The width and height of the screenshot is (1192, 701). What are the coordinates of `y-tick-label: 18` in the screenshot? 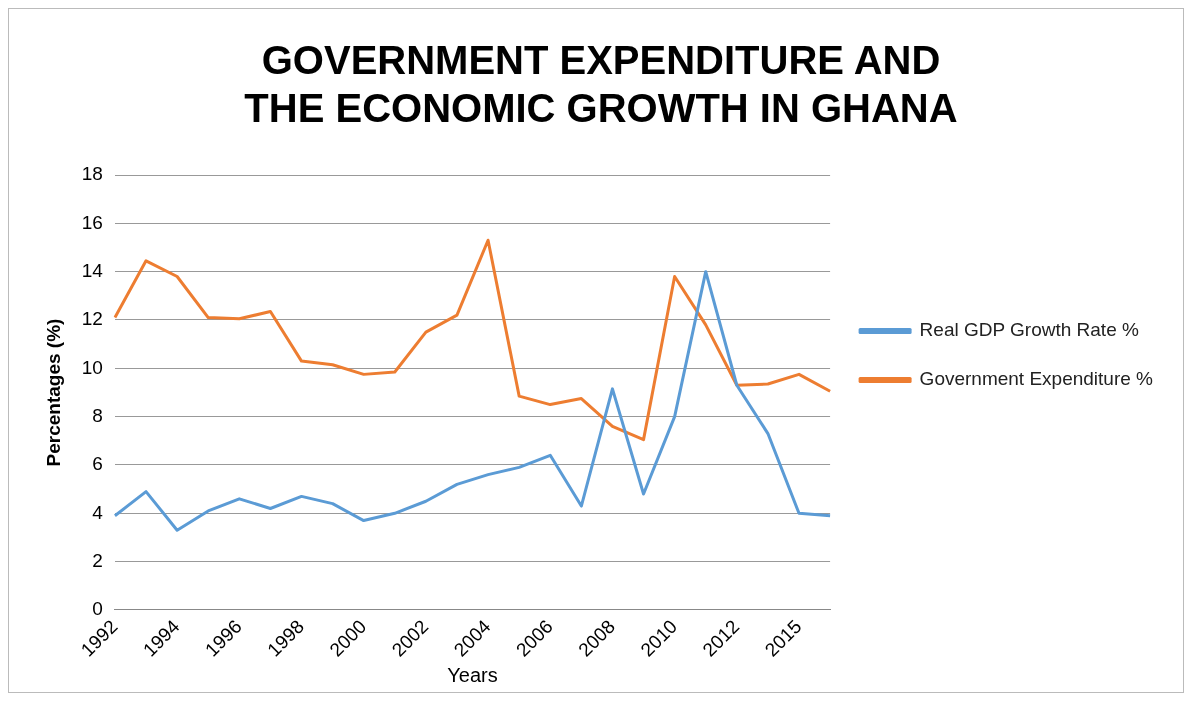 It's located at (92, 174).